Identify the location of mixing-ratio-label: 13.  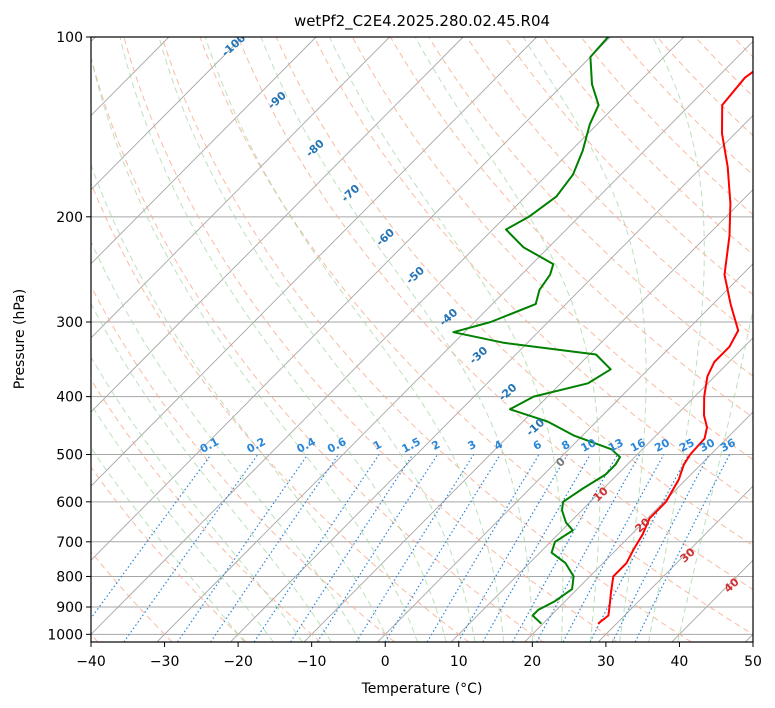
(616, 445).